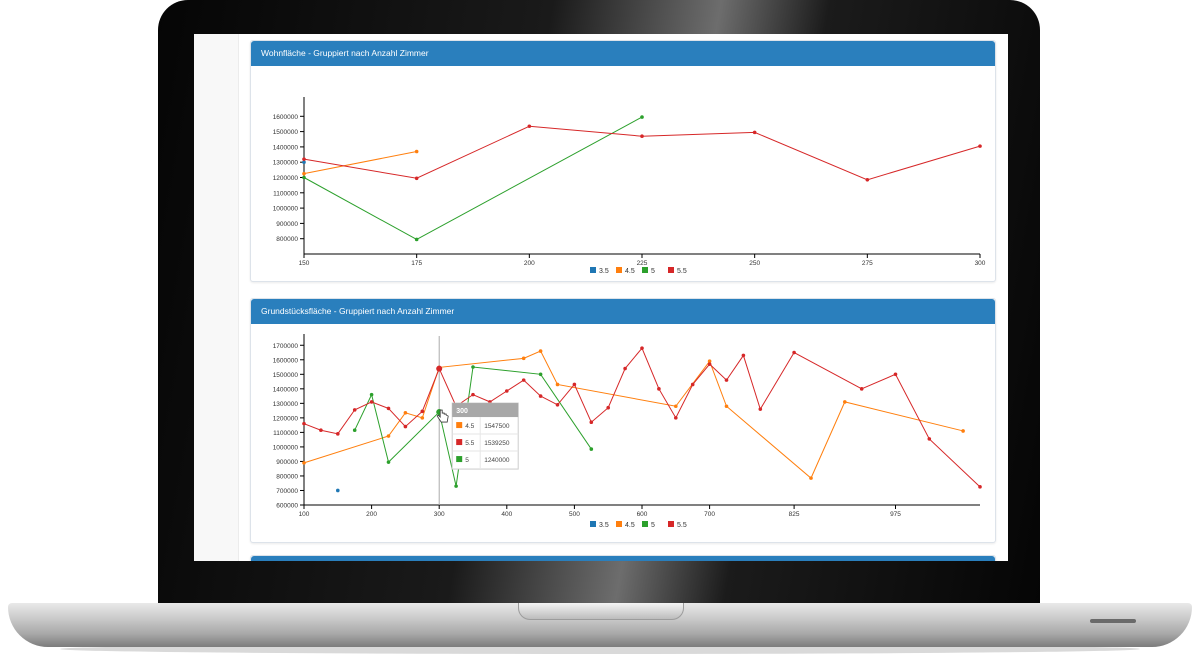 The width and height of the screenshot is (1200, 658). What do you see at coordinates (286, 418) in the screenshot?
I see `y-tick-label: 1200000` at bounding box center [286, 418].